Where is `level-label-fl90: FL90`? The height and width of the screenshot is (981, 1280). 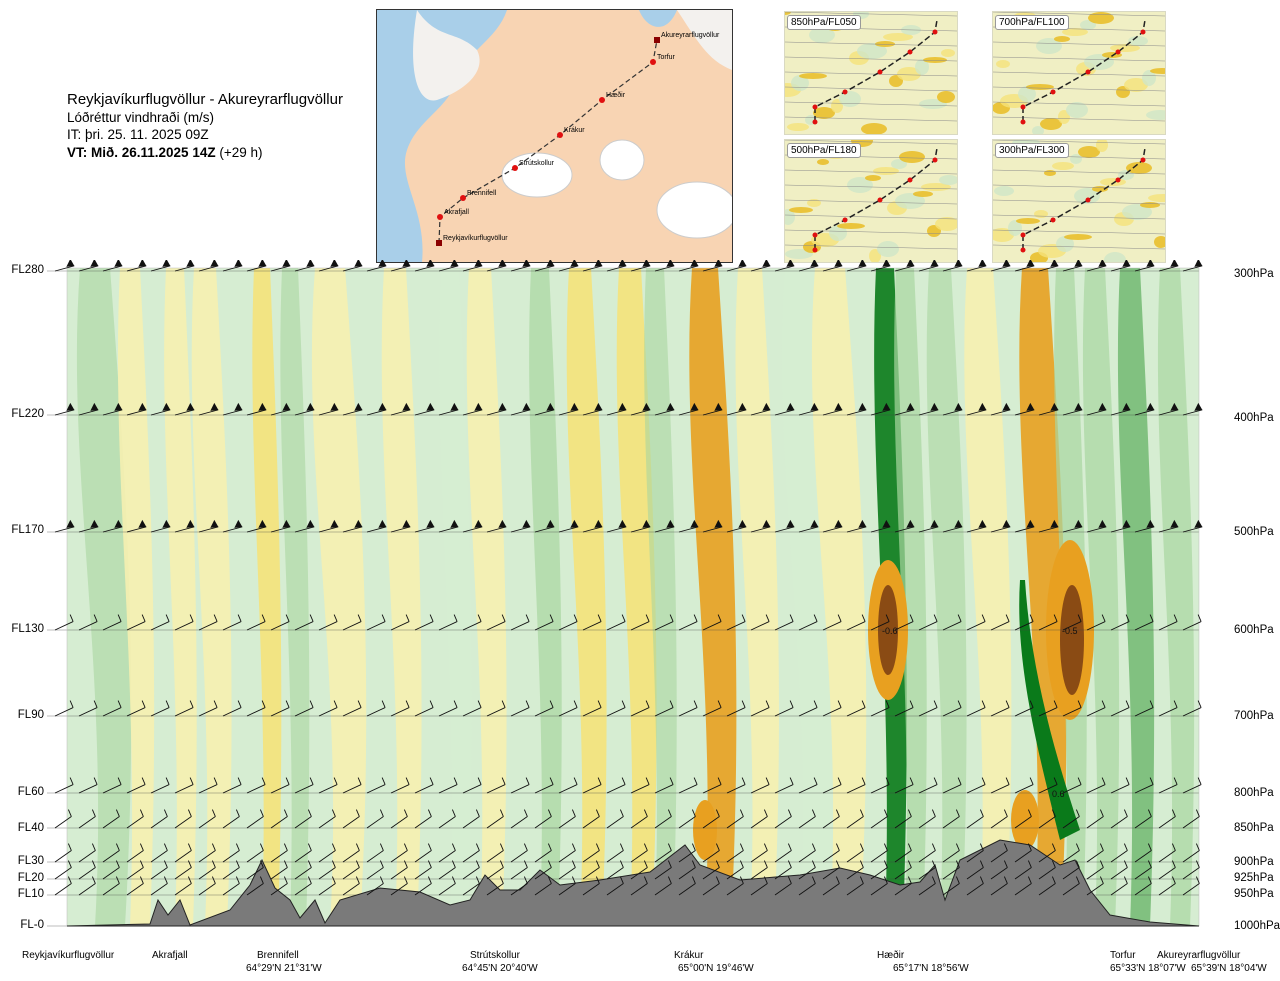 level-label-fl90: FL90 is located at coordinates (30, 715).